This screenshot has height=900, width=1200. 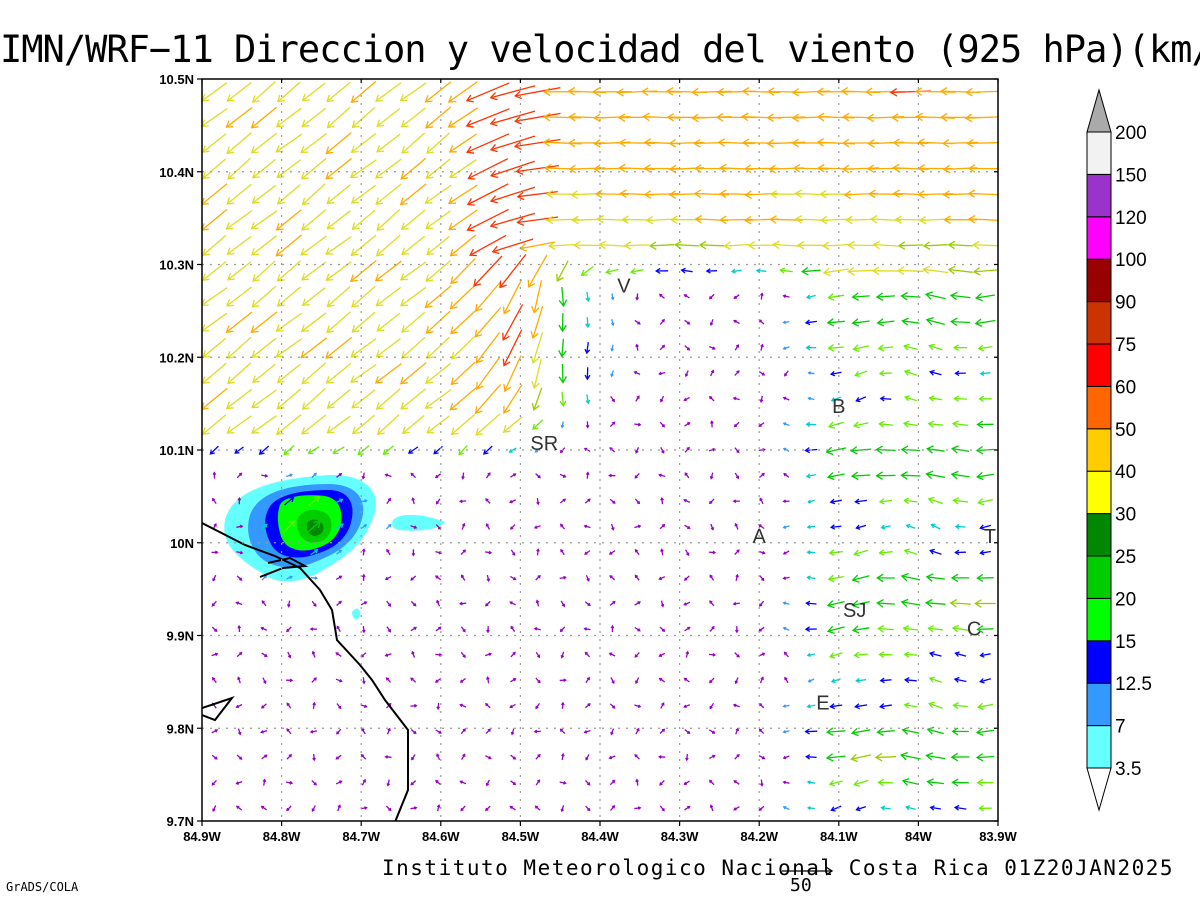 I want to click on speed-shading, so click(x=334, y=547).